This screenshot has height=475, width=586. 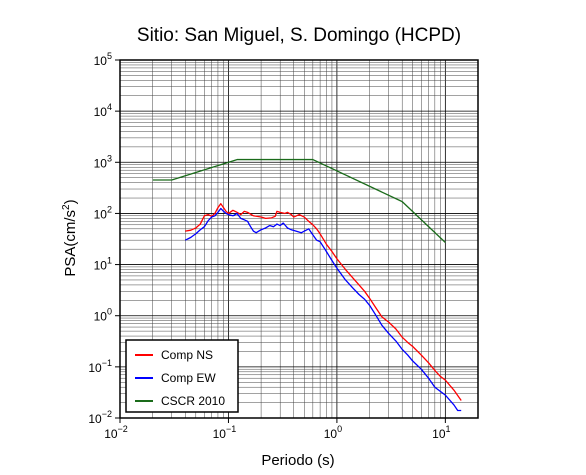 I want to click on x-axis-label: Periodo (s), so click(x=297, y=460).